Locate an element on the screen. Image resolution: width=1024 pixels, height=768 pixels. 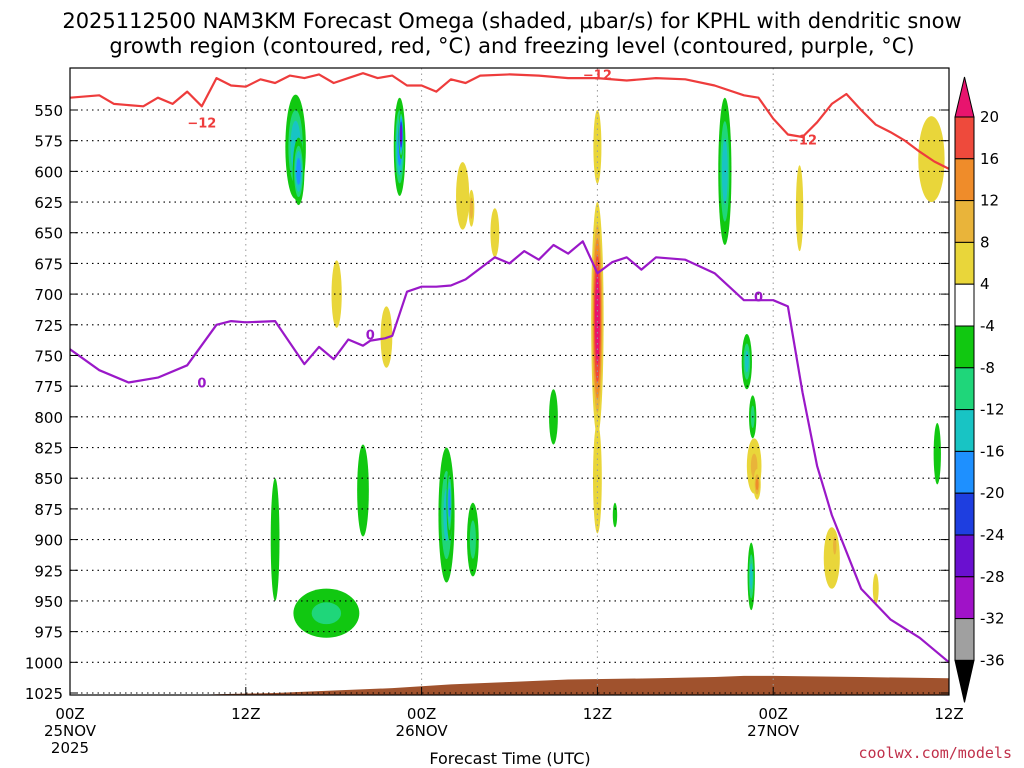
y-tick-label-850: 850 is located at coordinates (48, 479).